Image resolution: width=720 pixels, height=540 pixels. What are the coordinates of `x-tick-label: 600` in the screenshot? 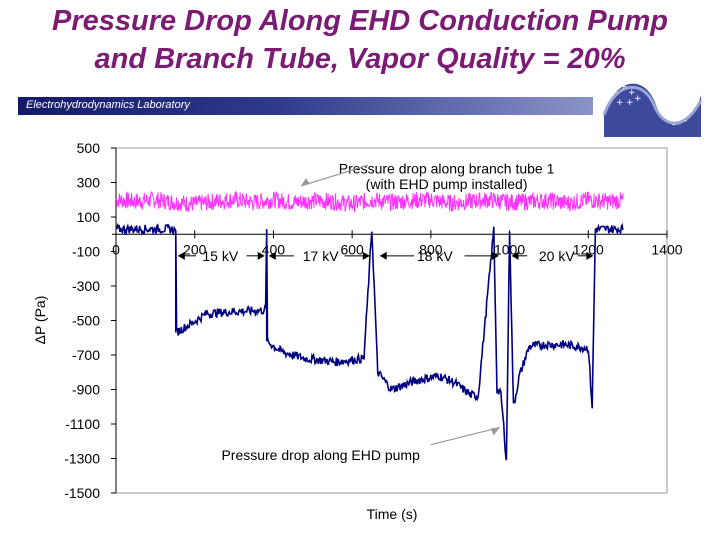 It's located at (352, 249).